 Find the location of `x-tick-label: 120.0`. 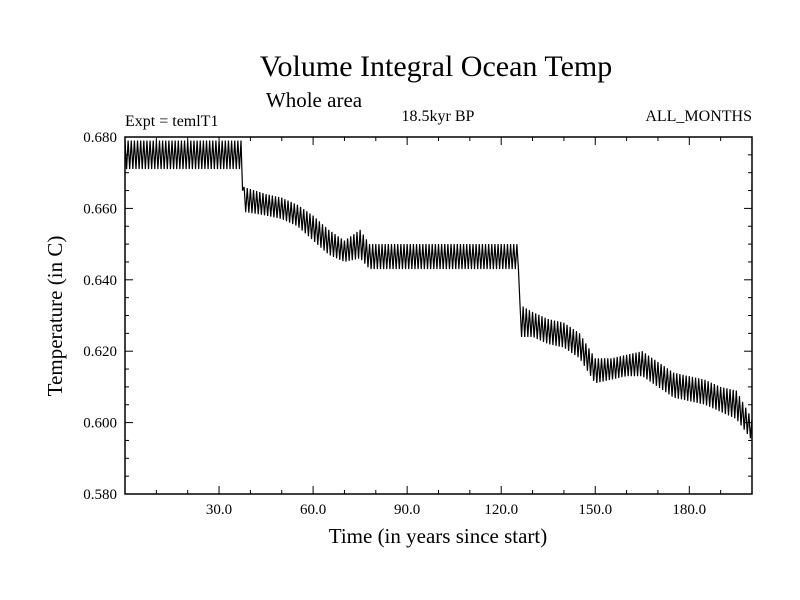

x-tick-label: 120.0 is located at coordinates (501, 510).